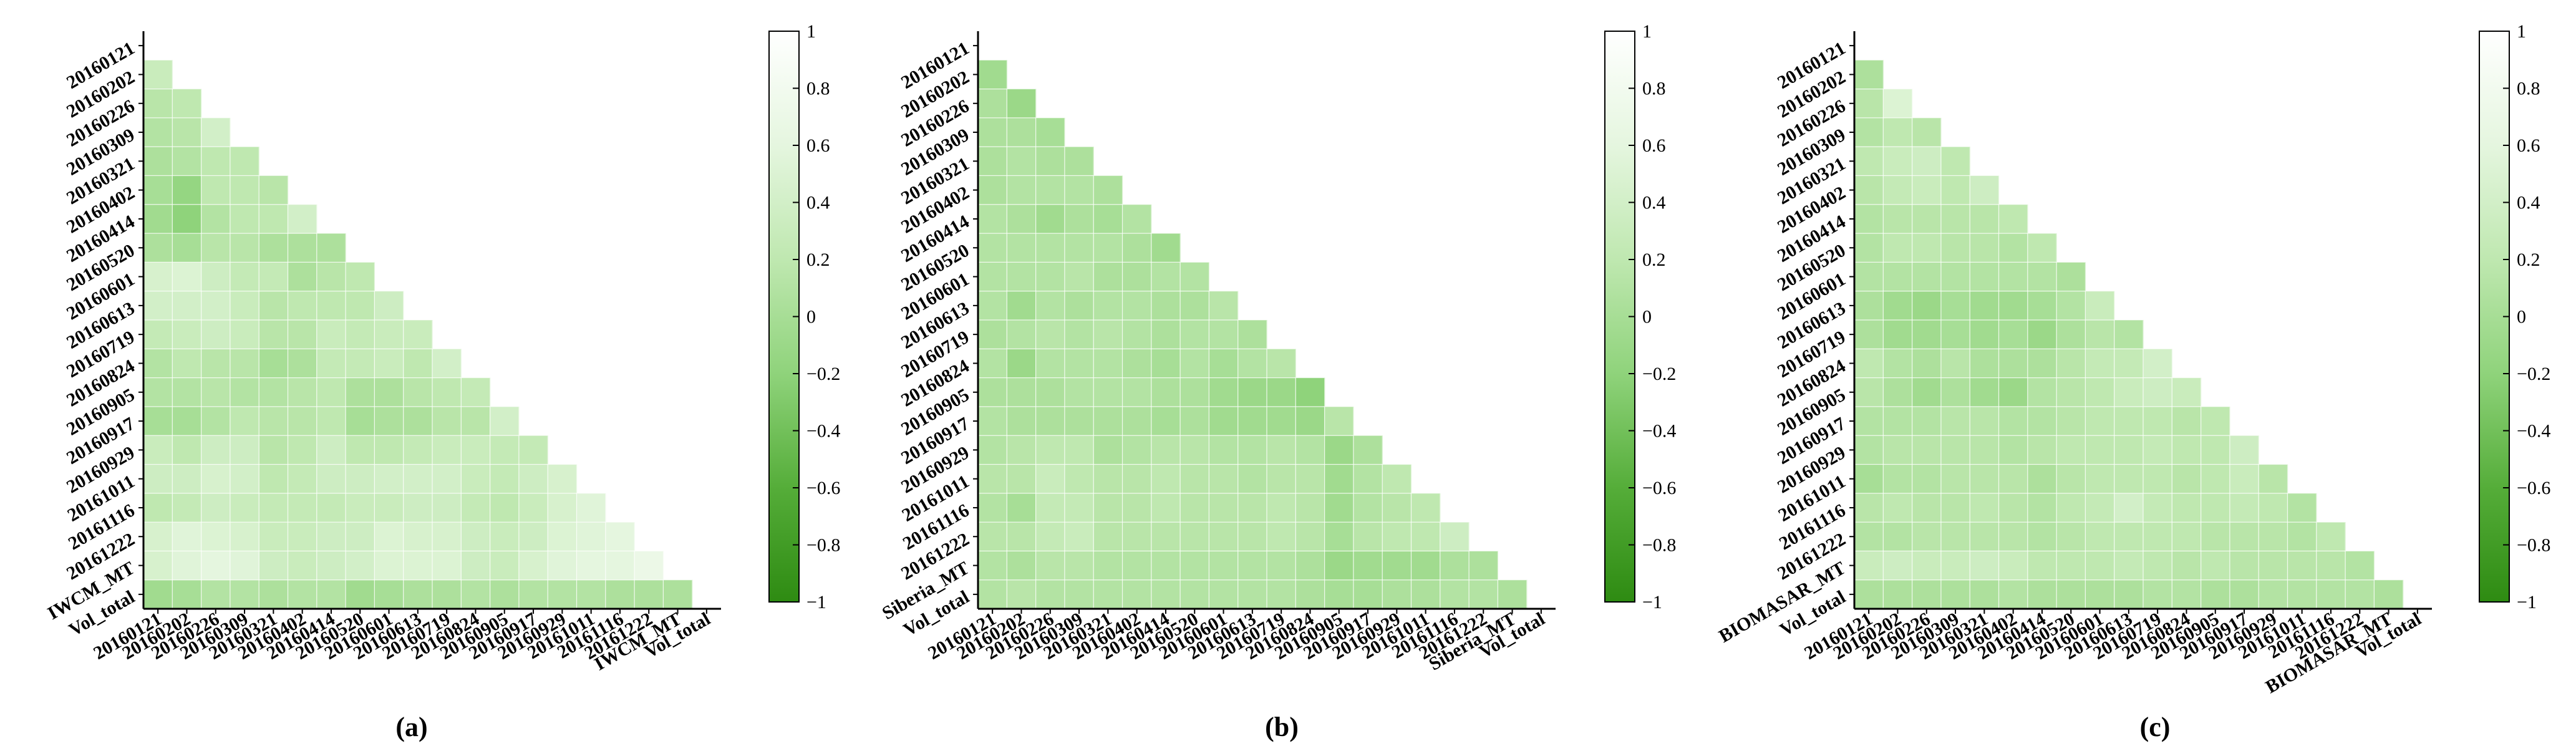 The image size is (2576, 756). I want to click on colorbar-tick-label: −0.8, so click(2533, 545).